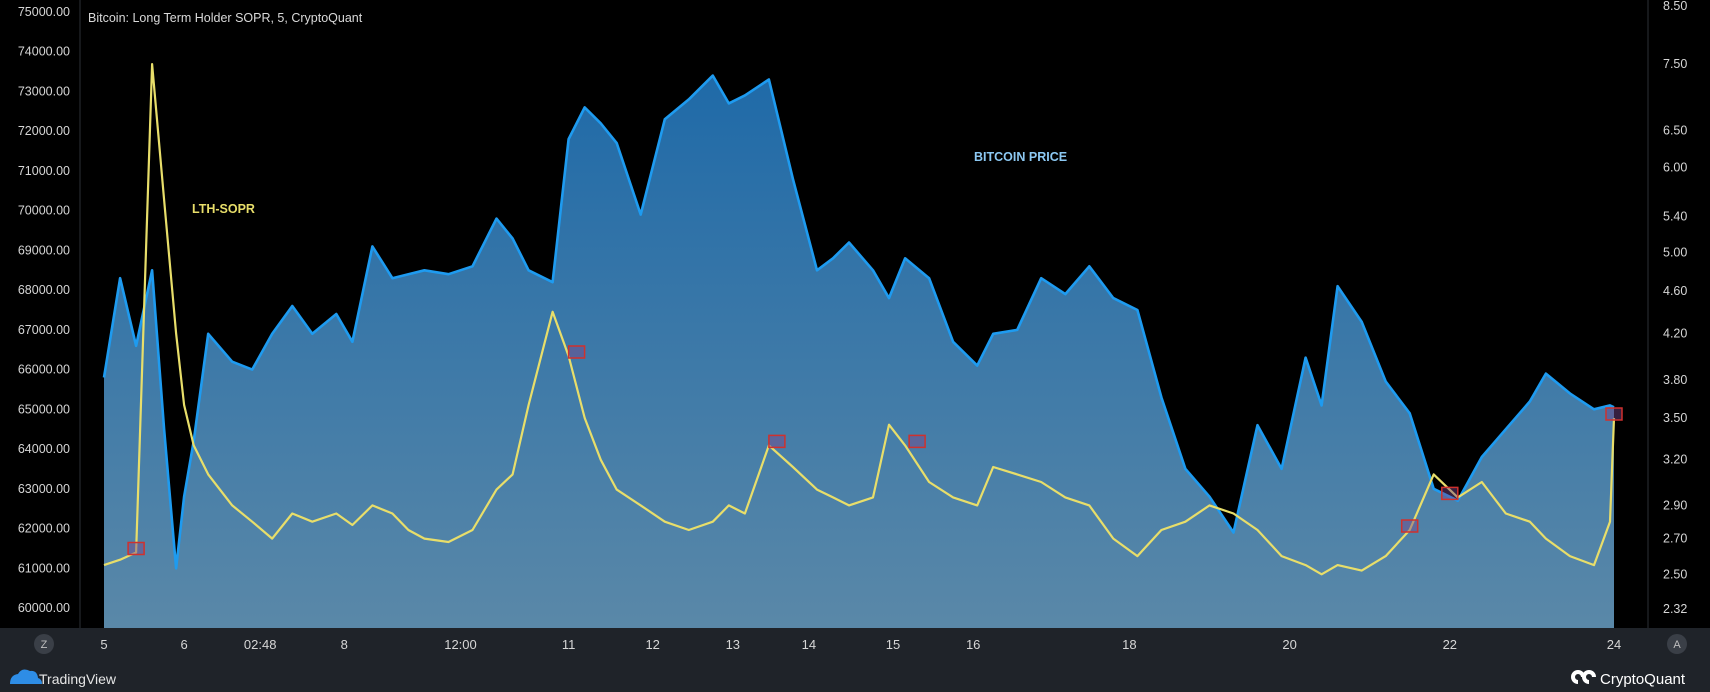 Image resolution: width=1710 pixels, height=692 pixels. Describe the element at coordinates (1450, 644) in the screenshot. I see `x-tick-label: 22` at that location.